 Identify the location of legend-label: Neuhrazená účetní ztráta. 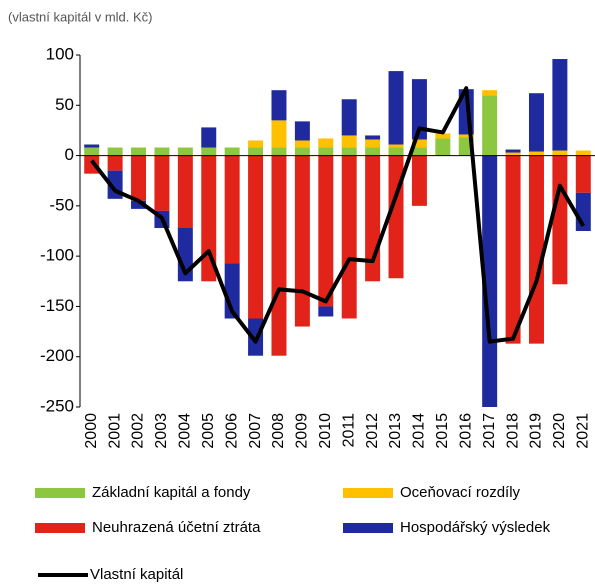
(176, 527).